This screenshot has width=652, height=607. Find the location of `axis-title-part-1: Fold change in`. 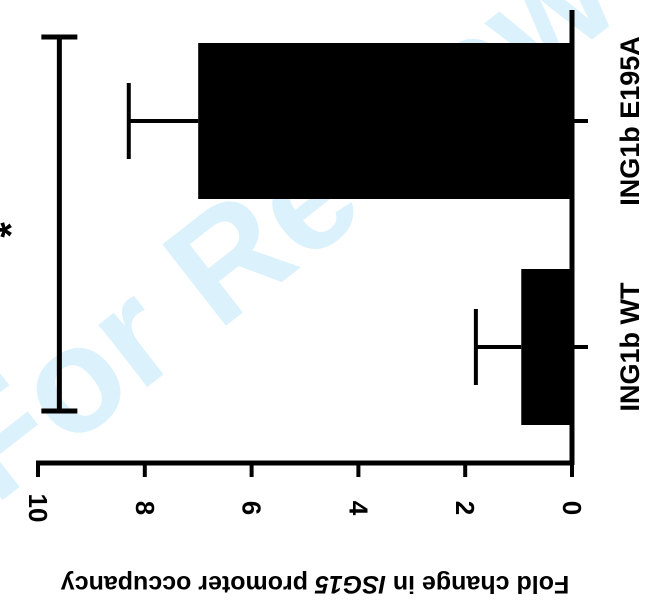

axis-title-part-1: Fold change in is located at coordinates (477, 584).